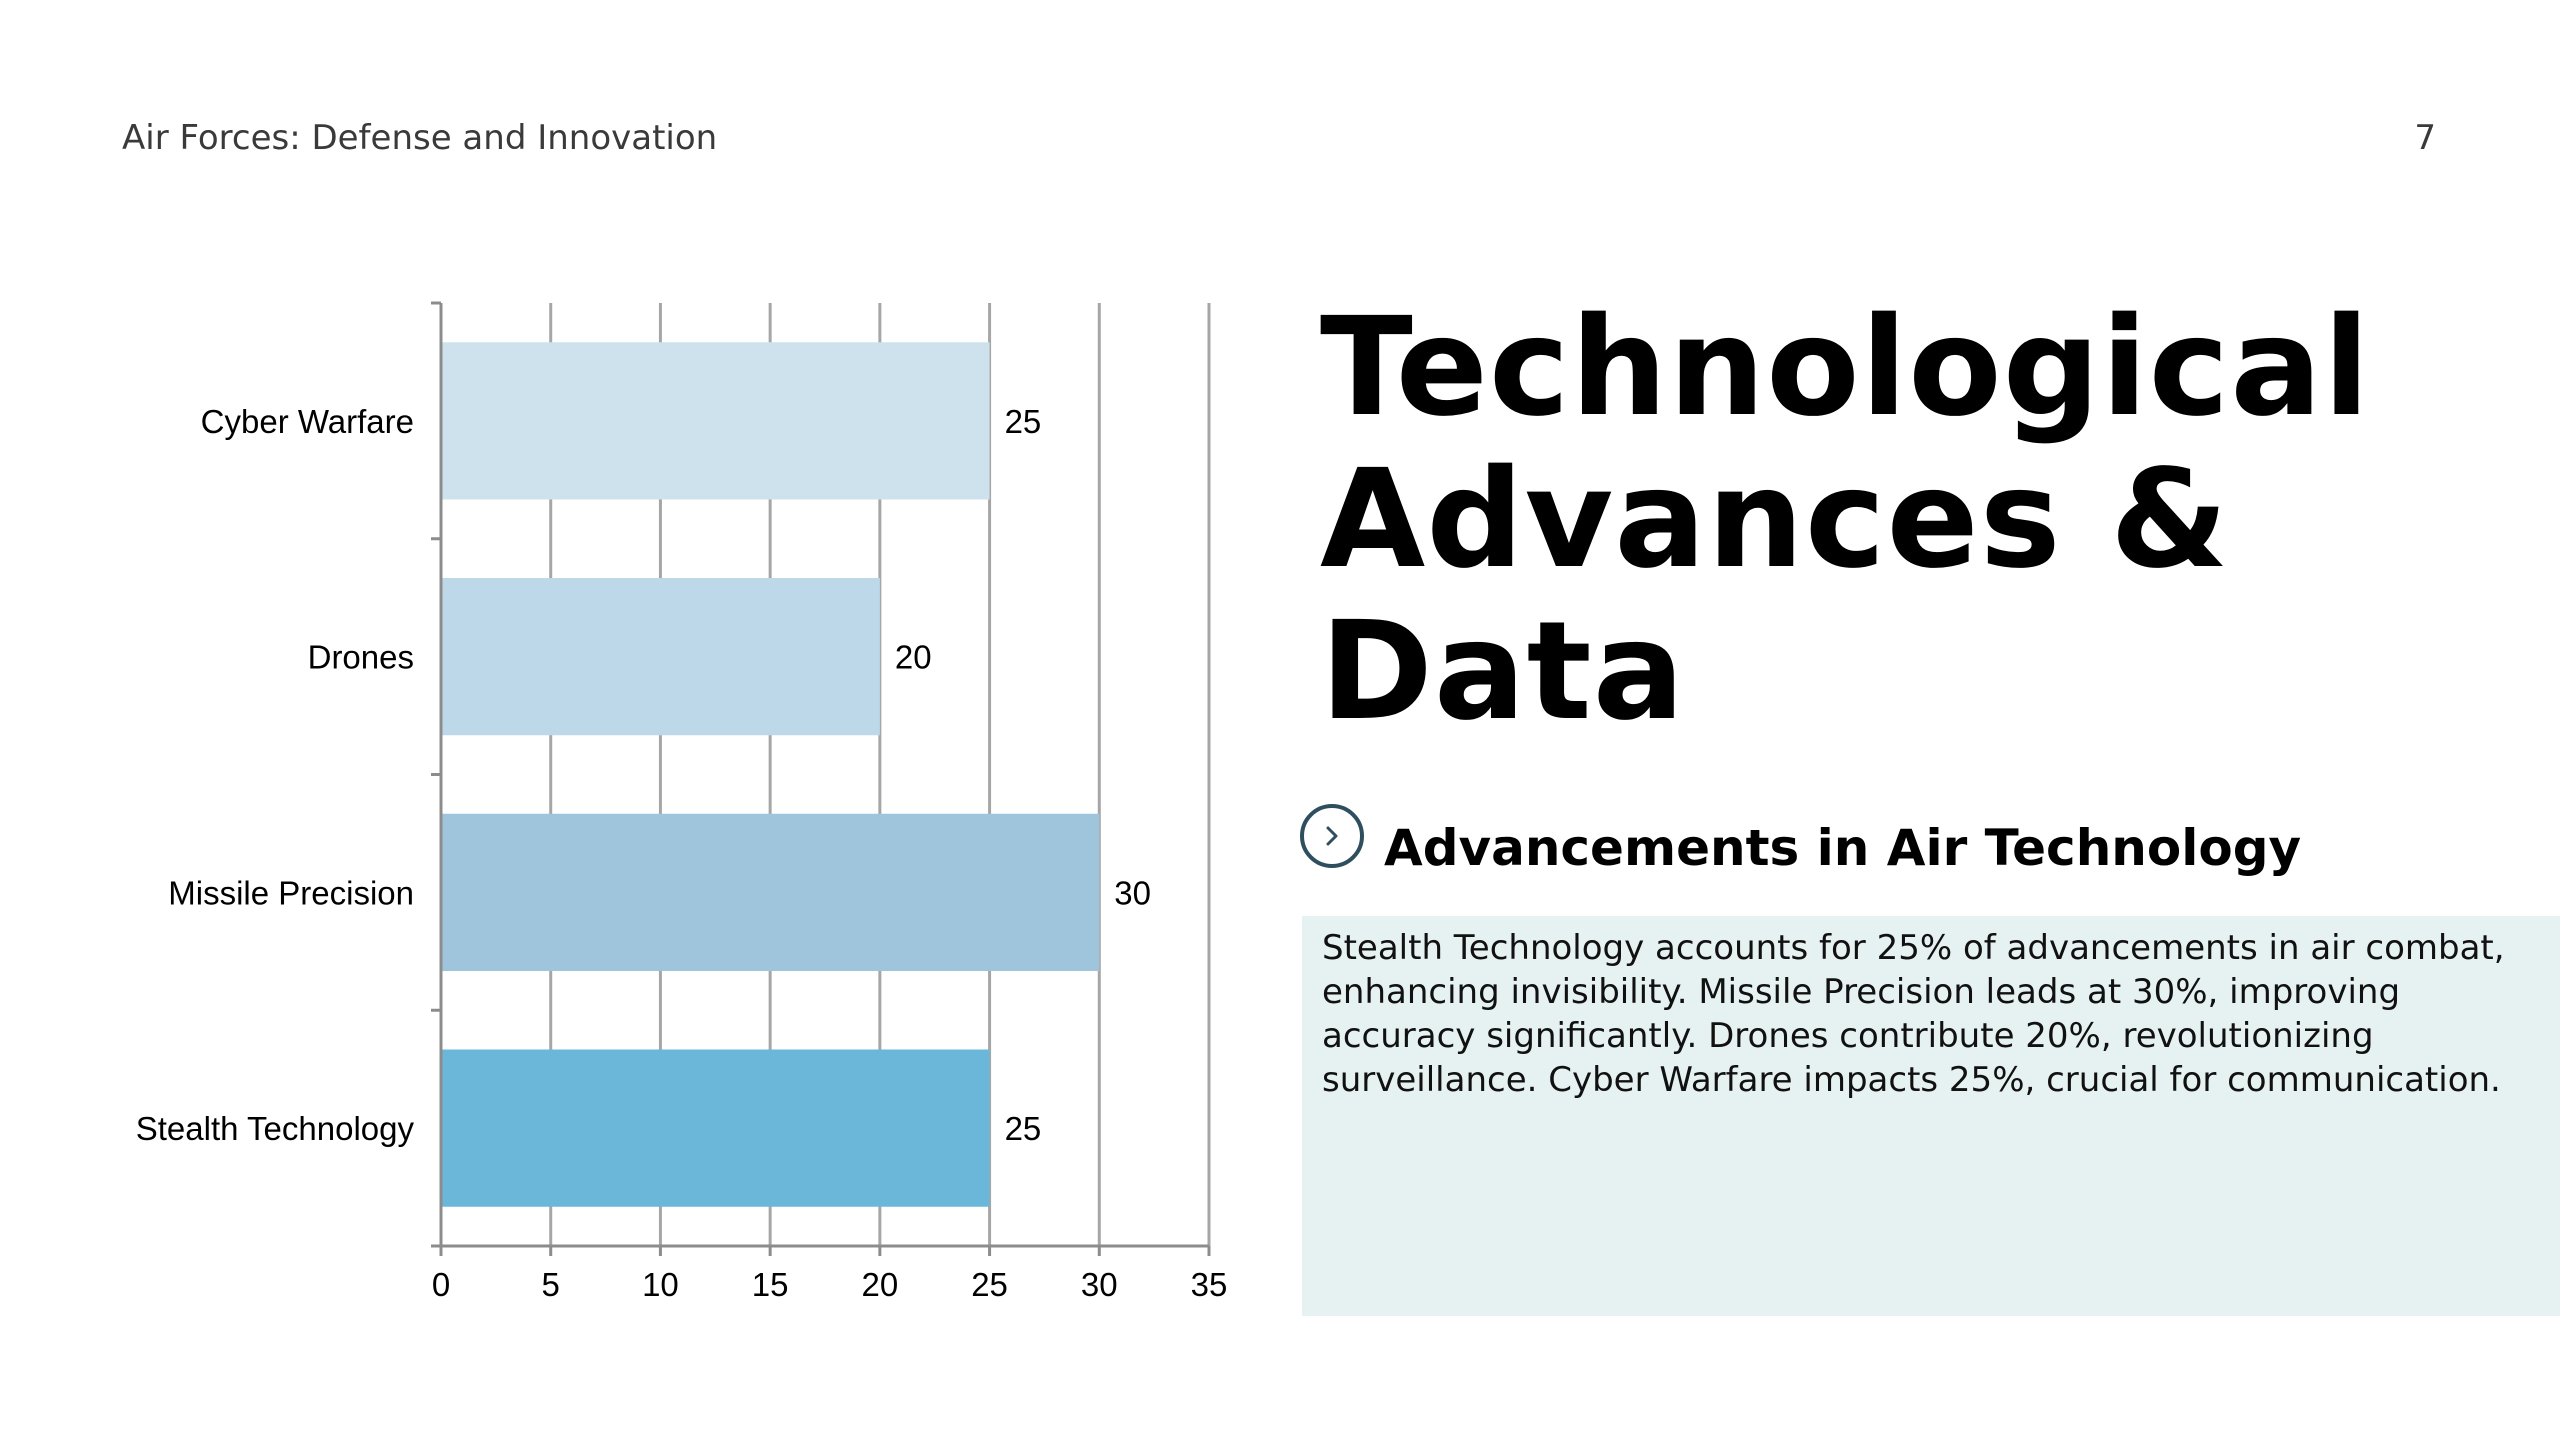 Image resolution: width=2560 pixels, height=1440 pixels. What do you see at coordinates (1843, 848) in the screenshot?
I see `subheading-label: Advancements in Air Technology` at bounding box center [1843, 848].